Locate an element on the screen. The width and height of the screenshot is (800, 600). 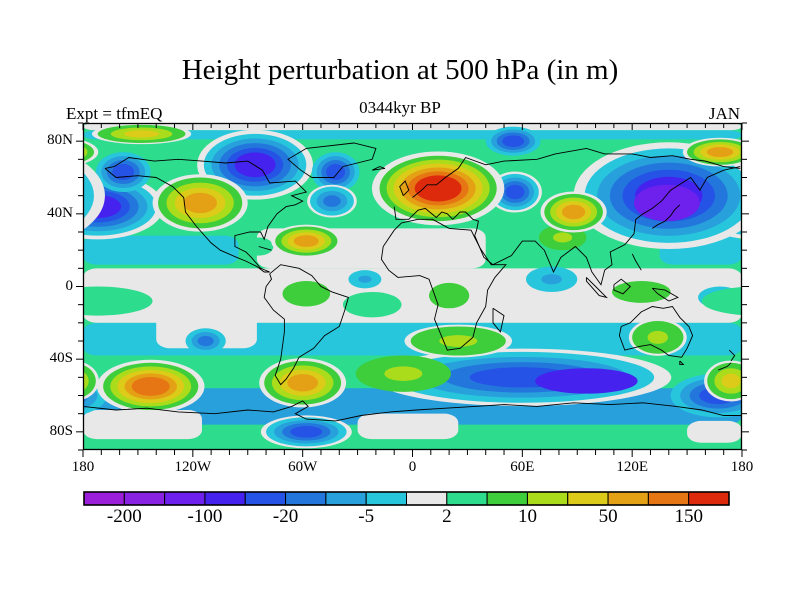
south-africa-high is located at coordinates (458, 341).